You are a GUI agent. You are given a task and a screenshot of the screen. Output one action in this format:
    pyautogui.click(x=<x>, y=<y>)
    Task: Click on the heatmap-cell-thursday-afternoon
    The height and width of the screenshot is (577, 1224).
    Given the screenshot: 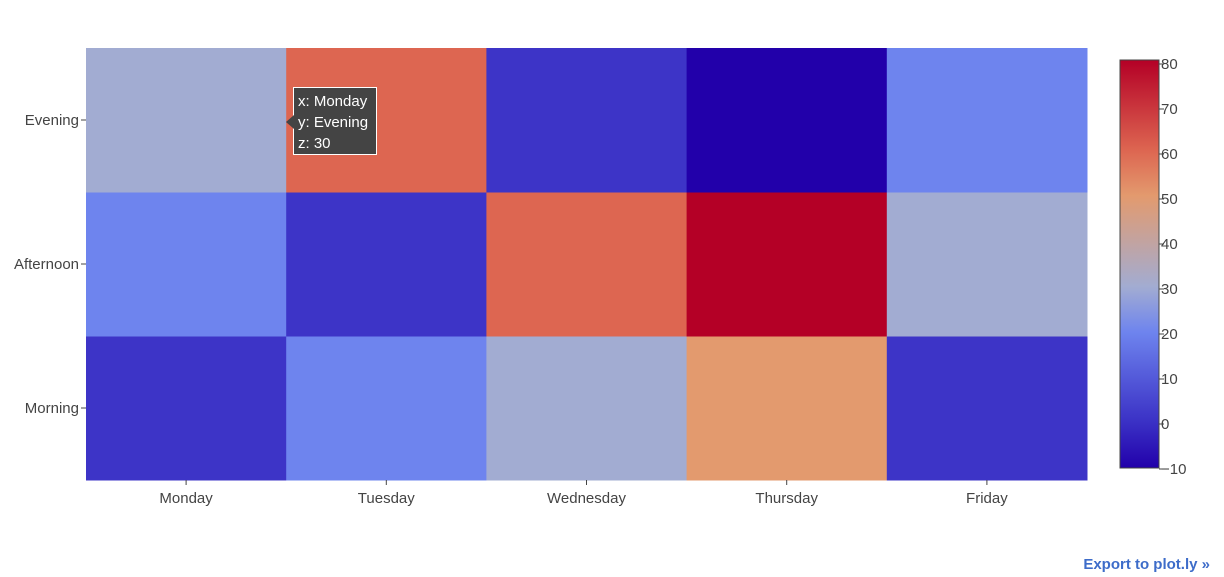 What is the action you would take?
    pyautogui.click(x=787, y=264)
    